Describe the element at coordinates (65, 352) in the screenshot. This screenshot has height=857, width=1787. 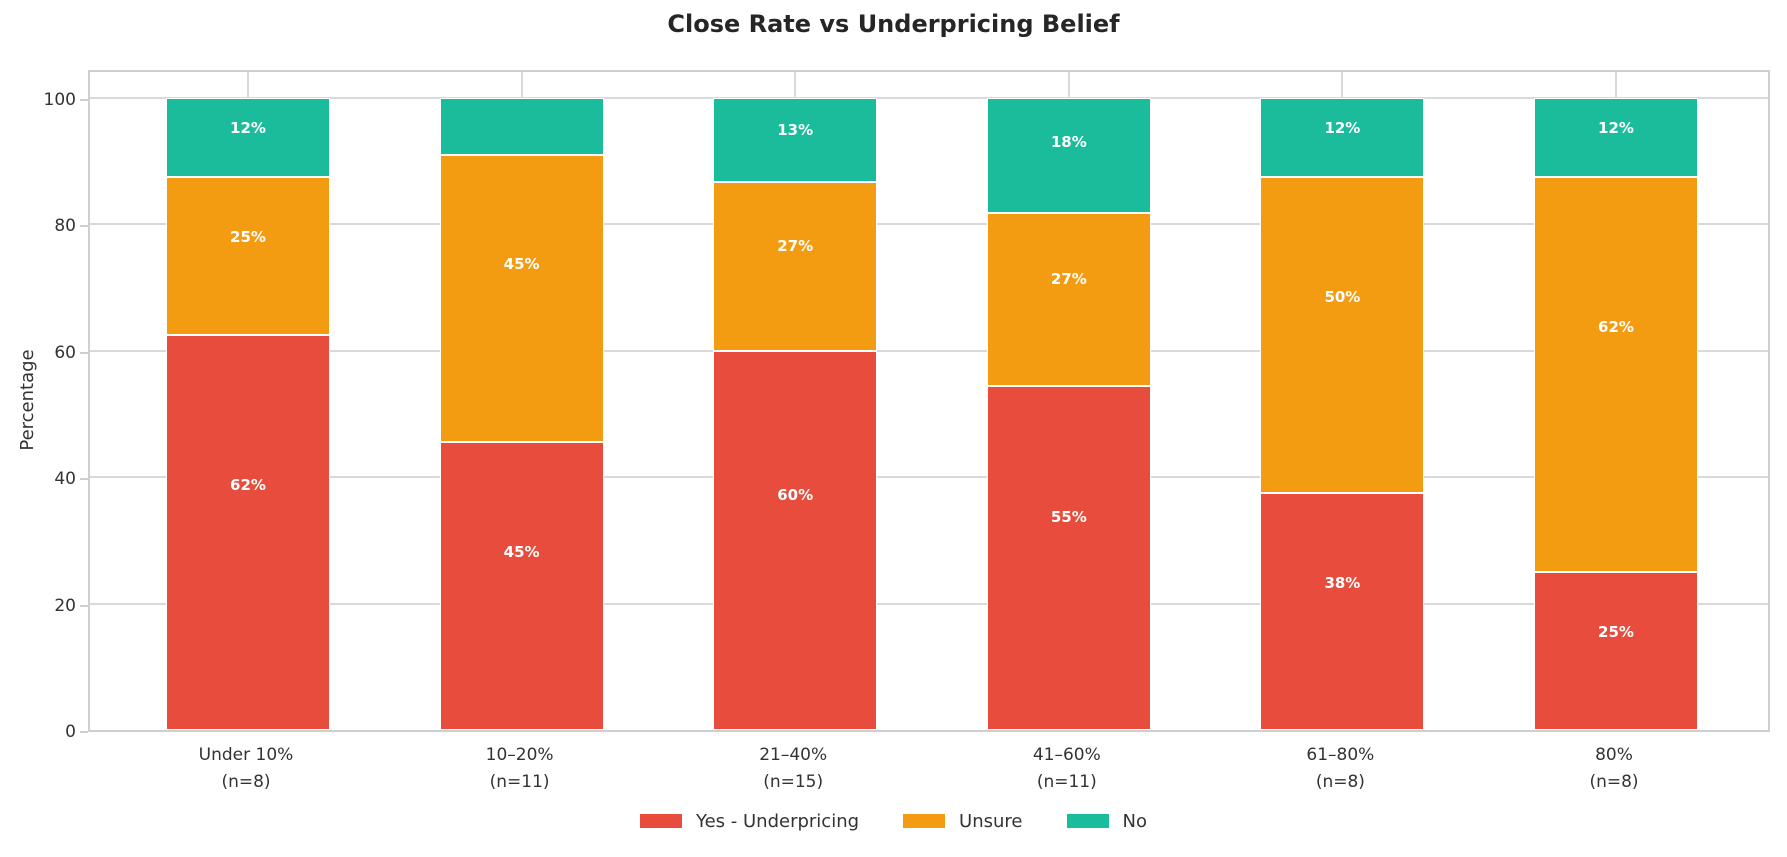
I see `y-tick-label: 60` at that location.